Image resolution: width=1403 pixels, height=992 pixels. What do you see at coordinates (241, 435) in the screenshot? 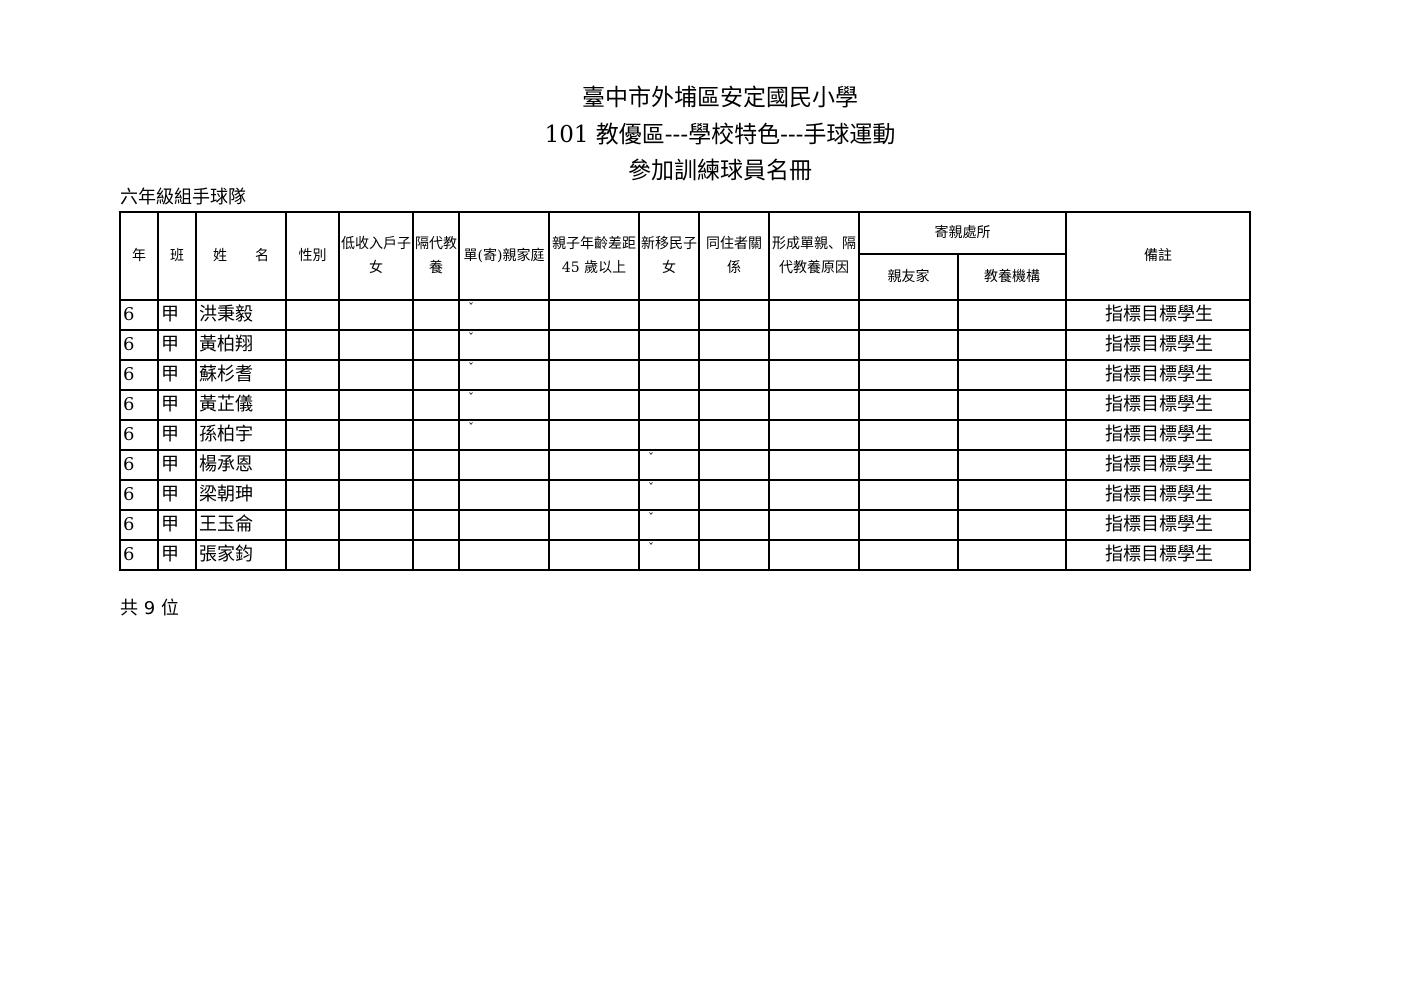
I see `cell-name: 孫柏宇` at bounding box center [241, 435].